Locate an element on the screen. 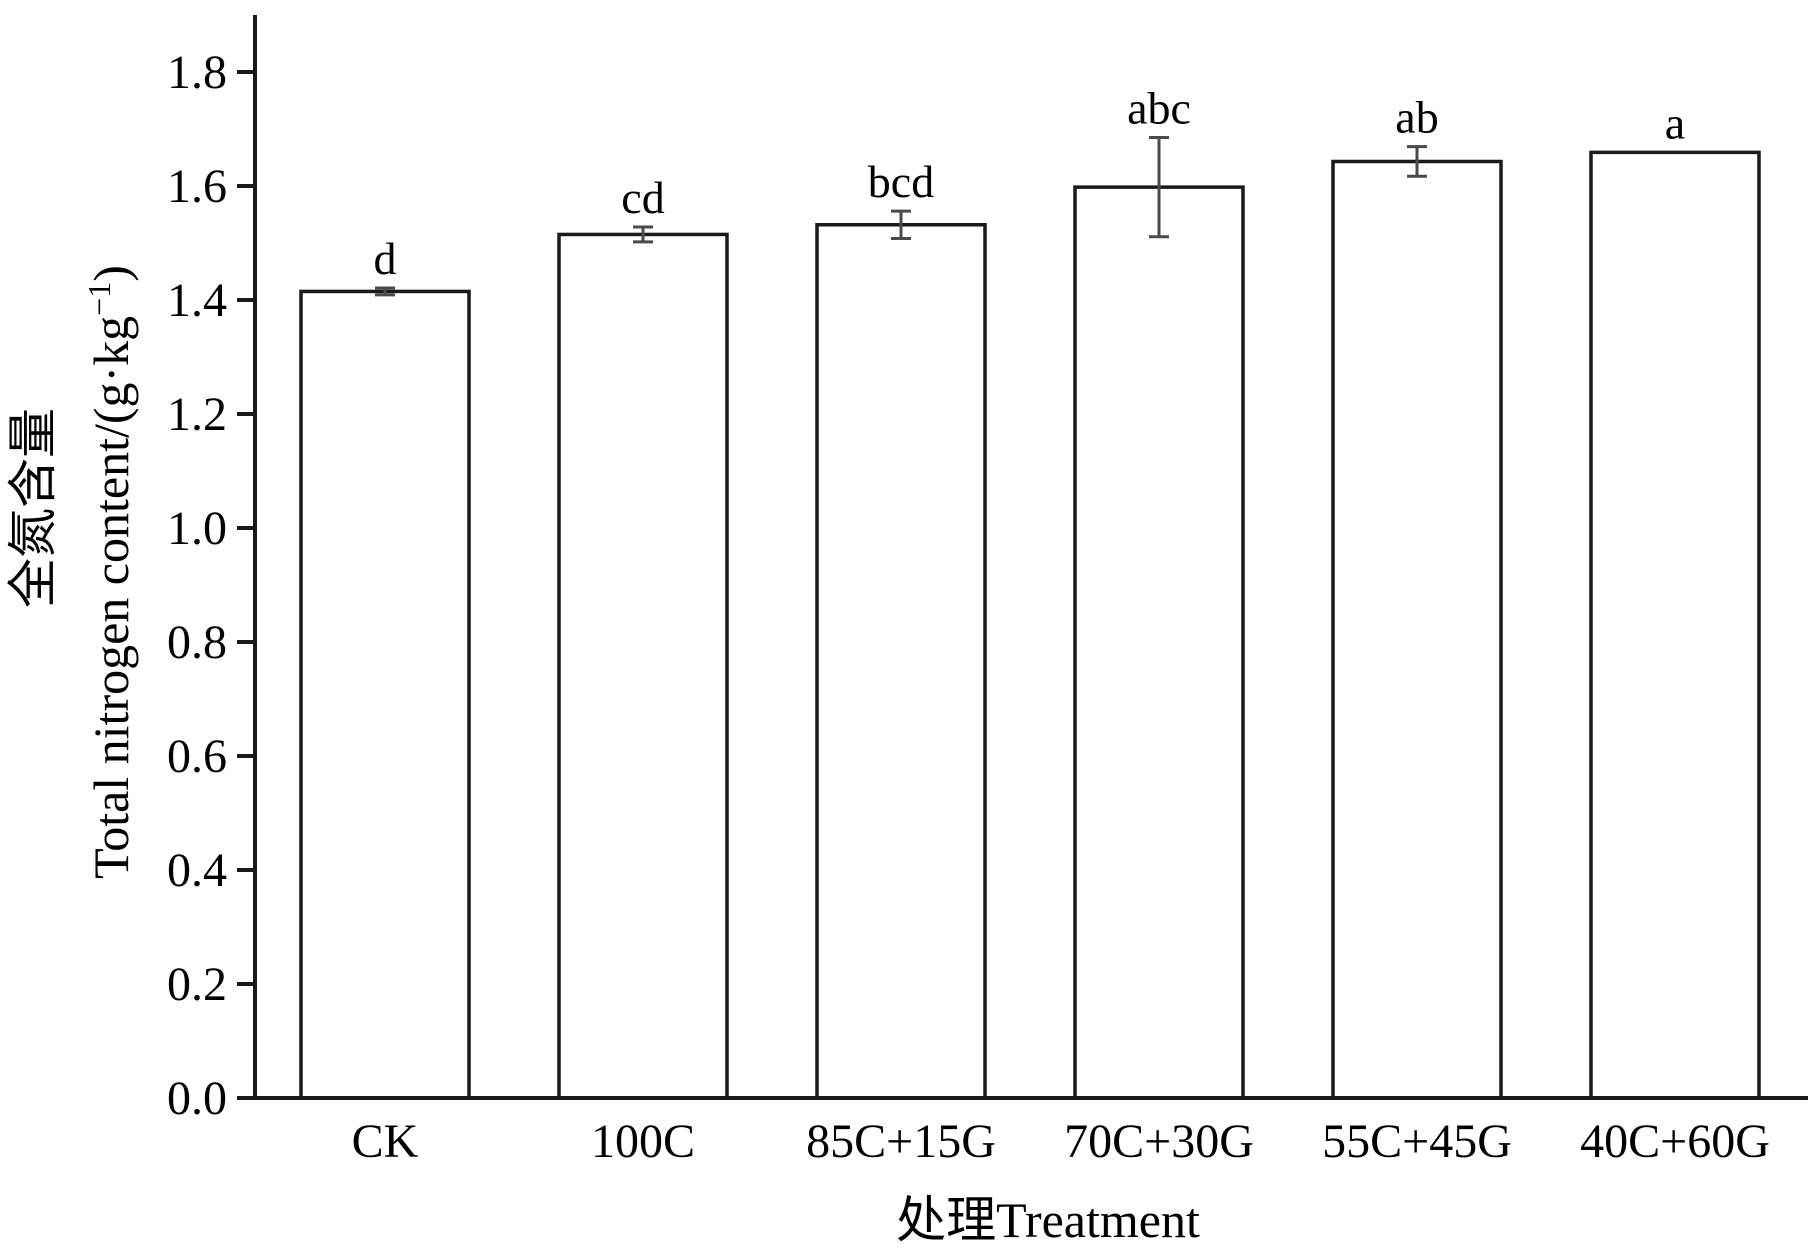  y-ticks-layer: 0.0 0.2 0.4 0.6 0.8 1.0 1.2 1.4 1.6 1.8 is located at coordinates (211, 585).